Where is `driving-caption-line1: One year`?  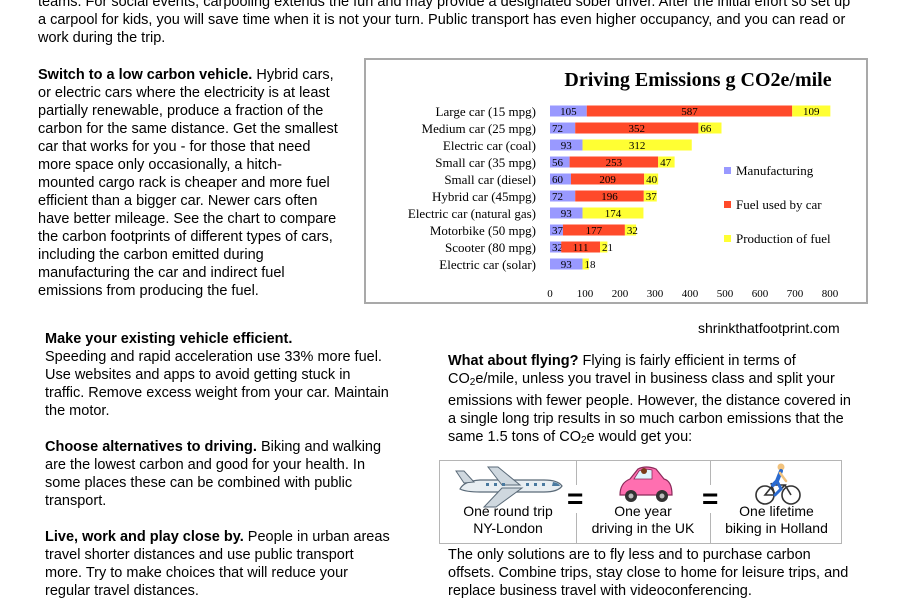
driving-caption-line1: One year is located at coordinates (643, 511).